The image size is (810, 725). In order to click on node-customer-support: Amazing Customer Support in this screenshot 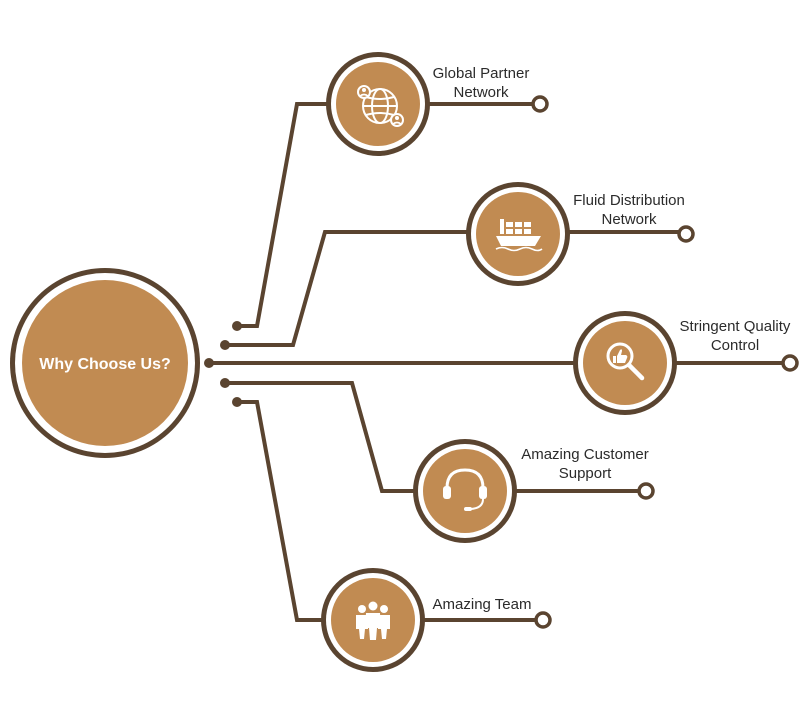, I will do `click(531, 491)`.